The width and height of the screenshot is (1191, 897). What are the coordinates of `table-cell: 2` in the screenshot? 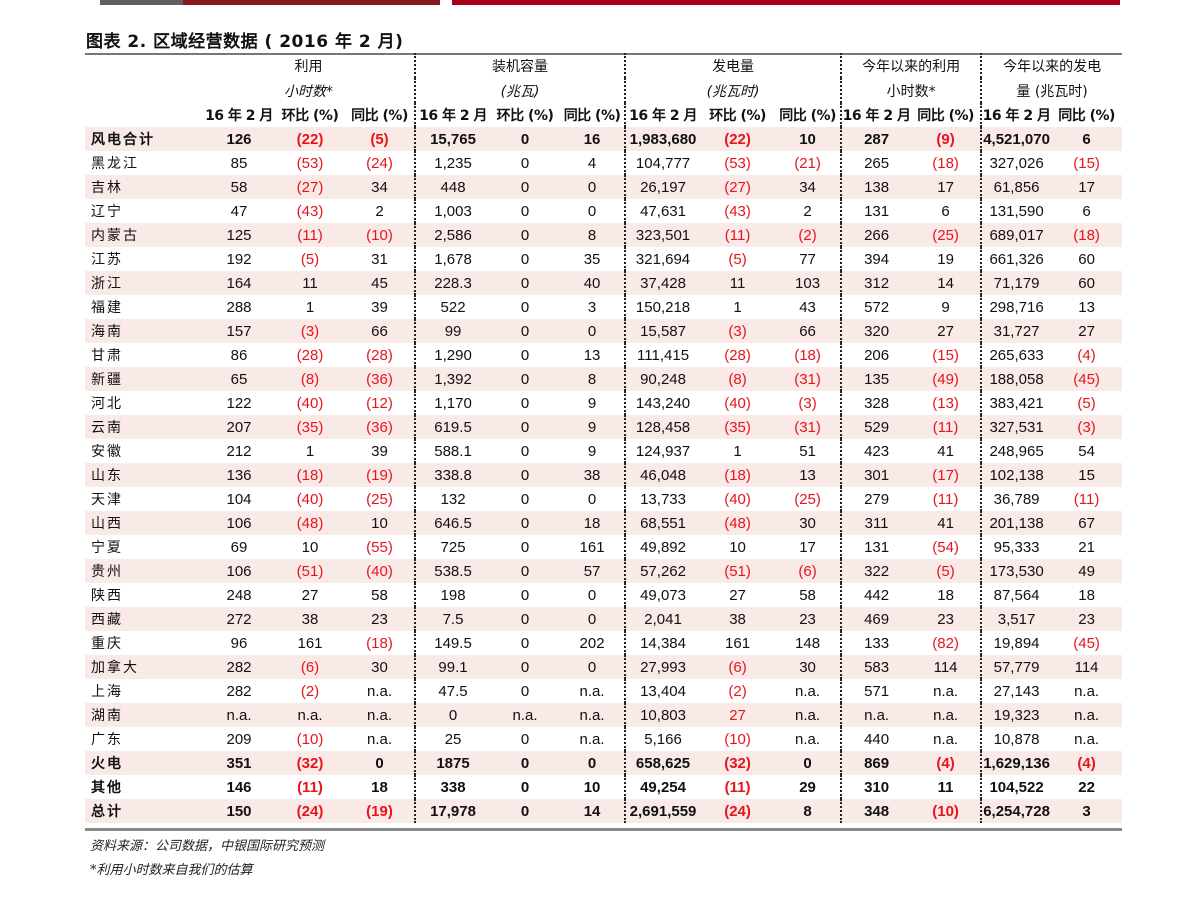 It's located at (809, 211).